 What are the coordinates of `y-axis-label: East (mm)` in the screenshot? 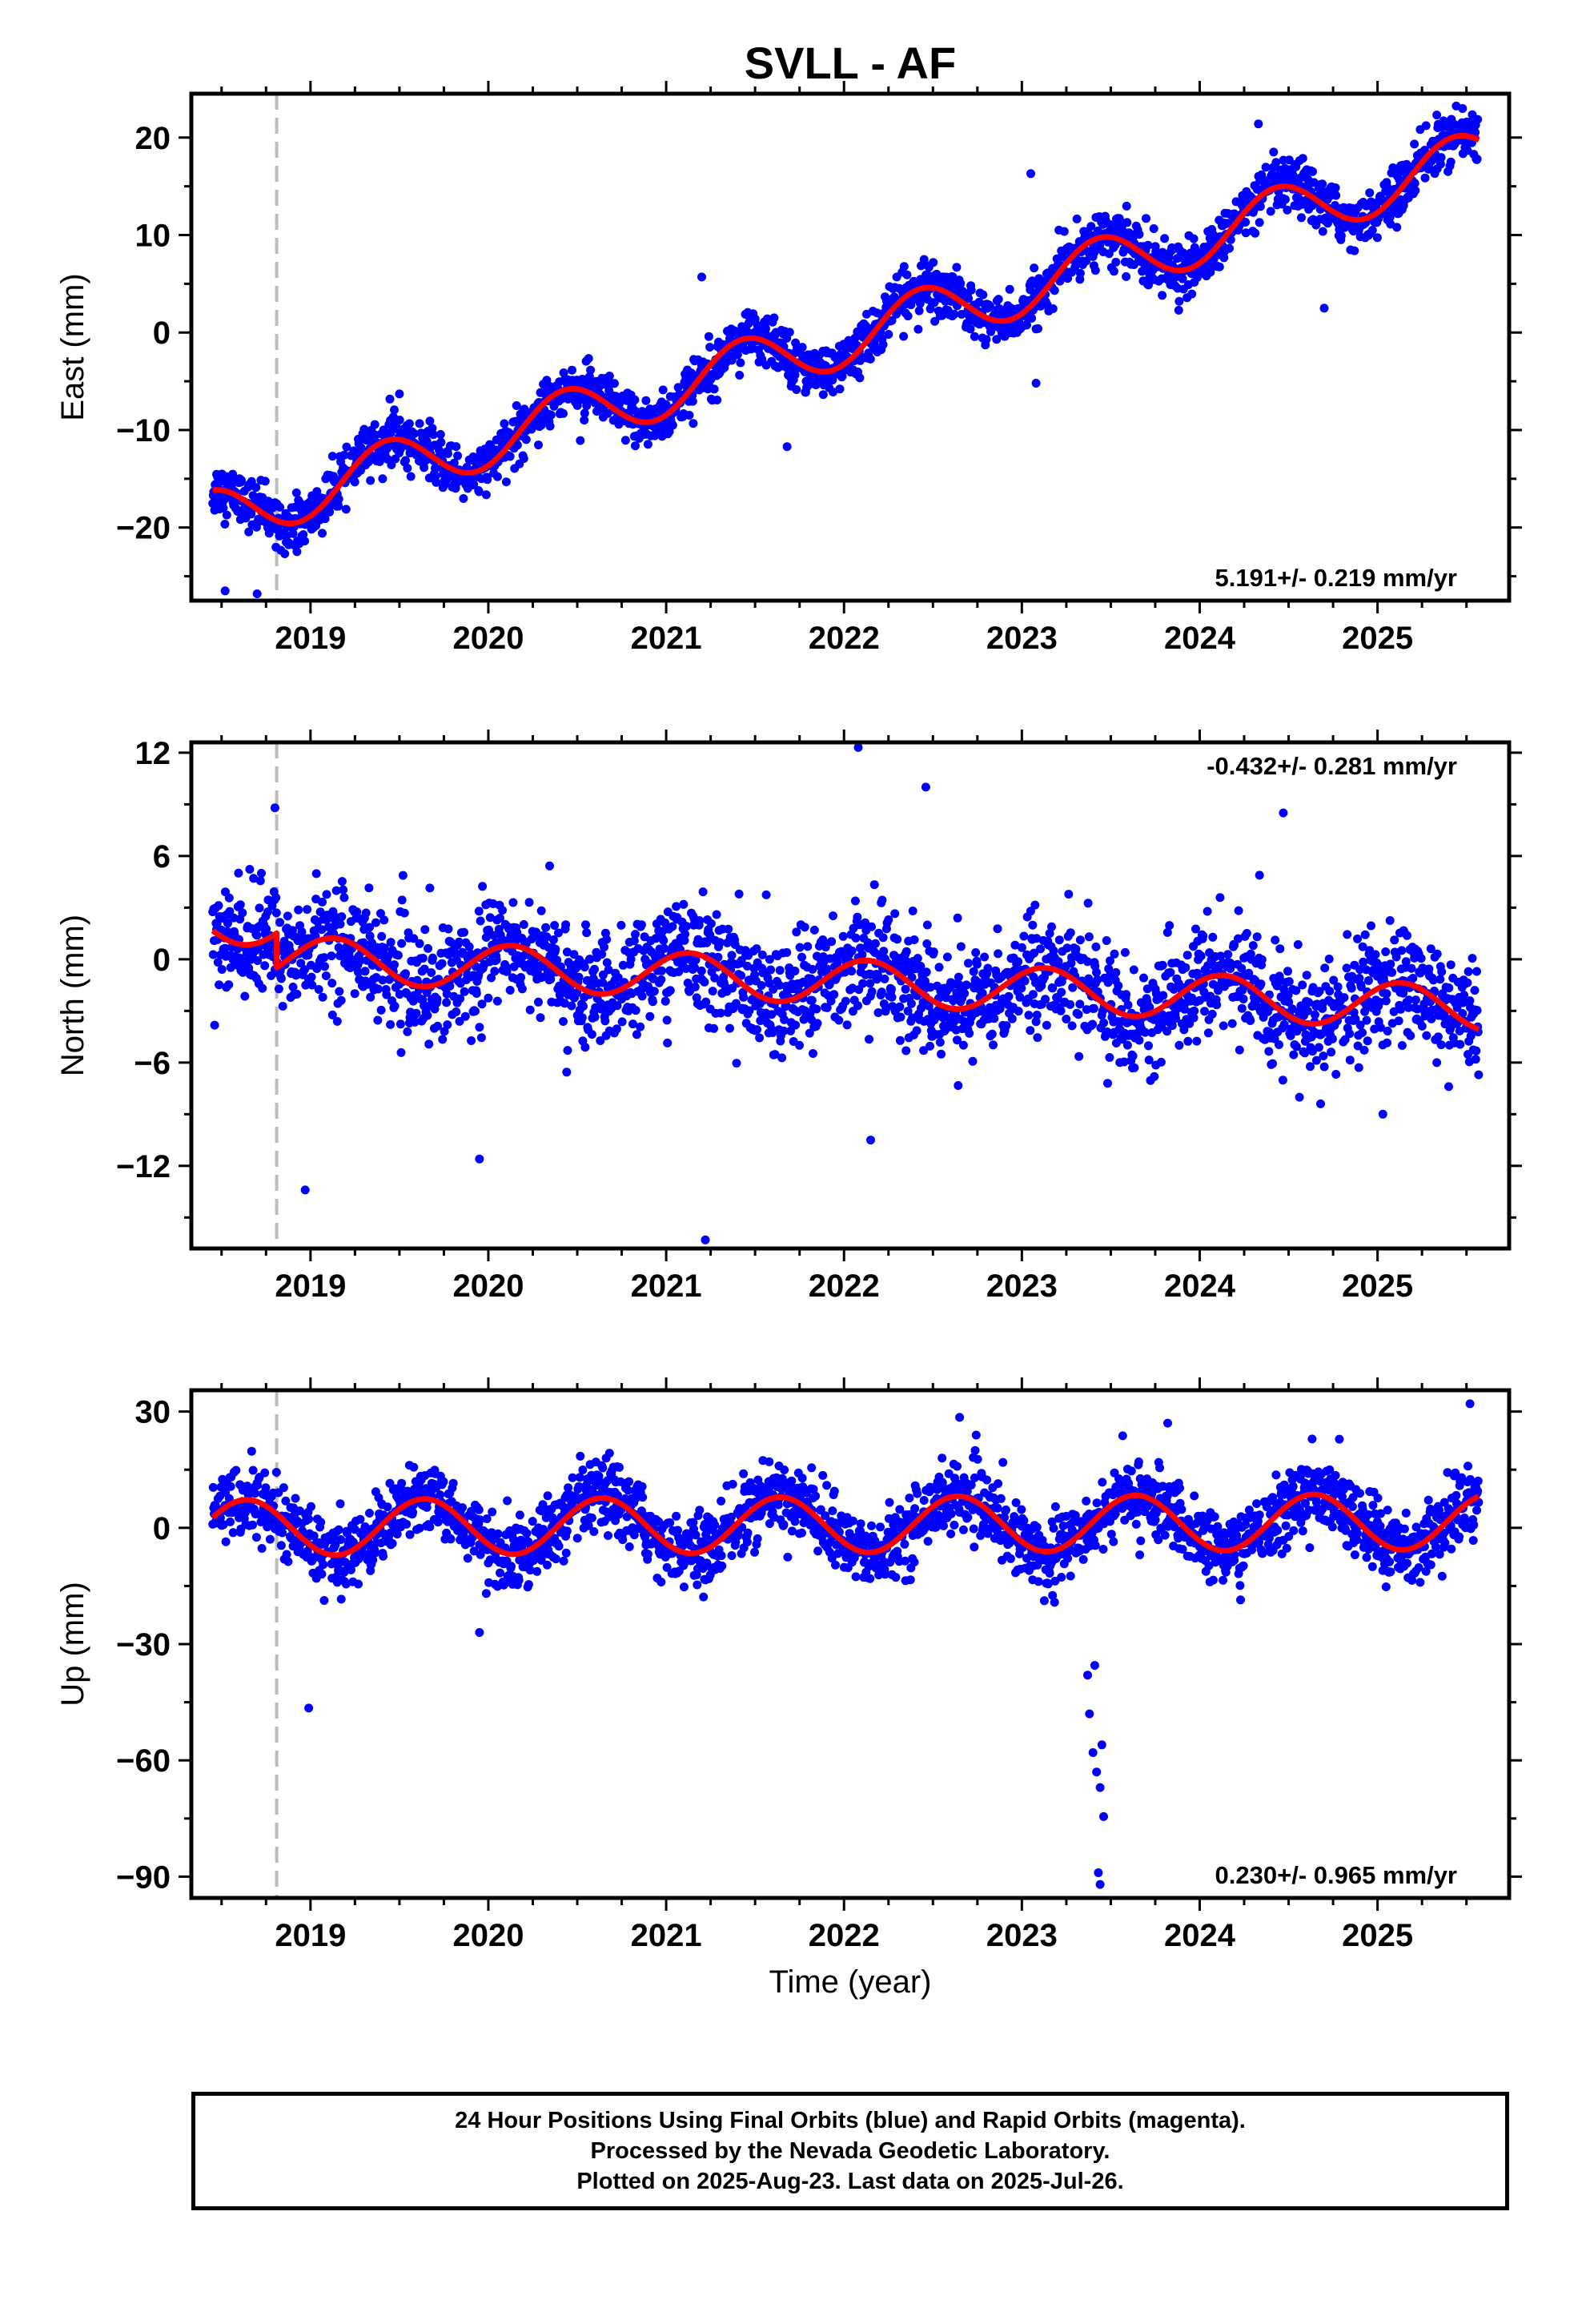 It's located at (72, 346).